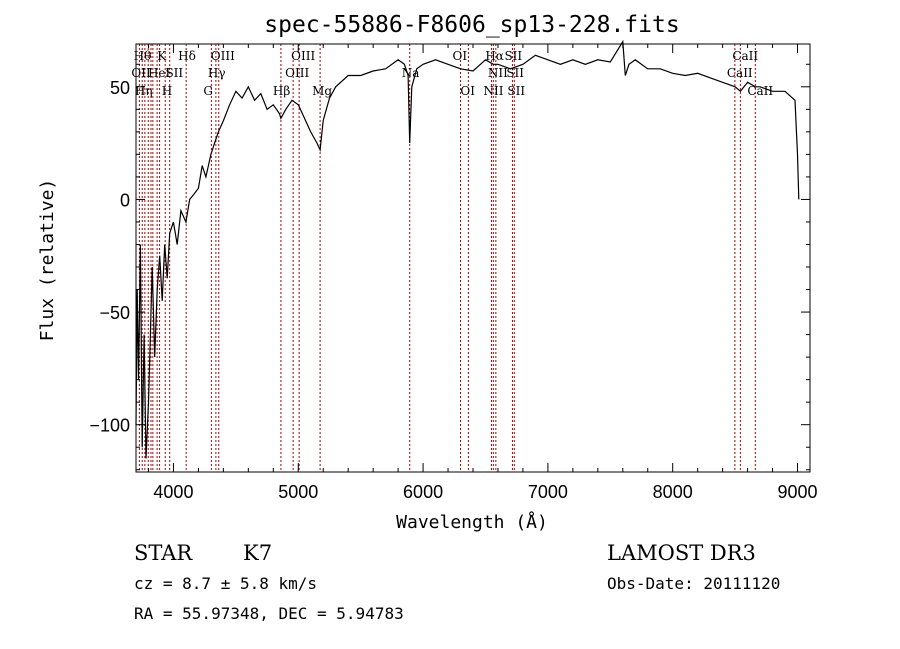  What do you see at coordinates (47, 260) in the screenshot?
I see `y-axis-label: Flux (relative)` at bounding box center [47, 260].